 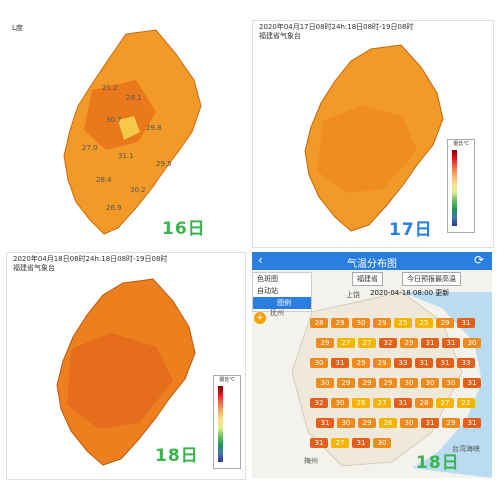 I want to click on temp-value: 28.4, so click(x=104, y=180).